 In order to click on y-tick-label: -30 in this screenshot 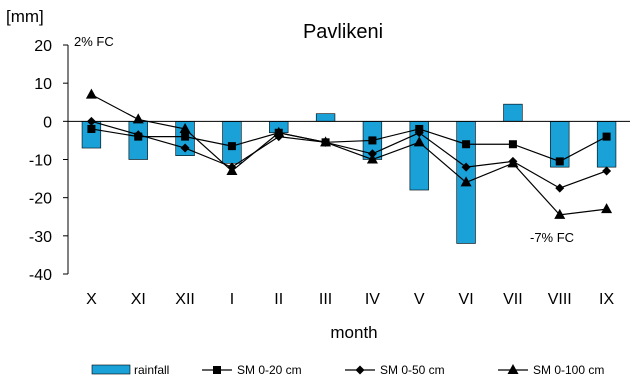, I will do `click(40, 237)`.